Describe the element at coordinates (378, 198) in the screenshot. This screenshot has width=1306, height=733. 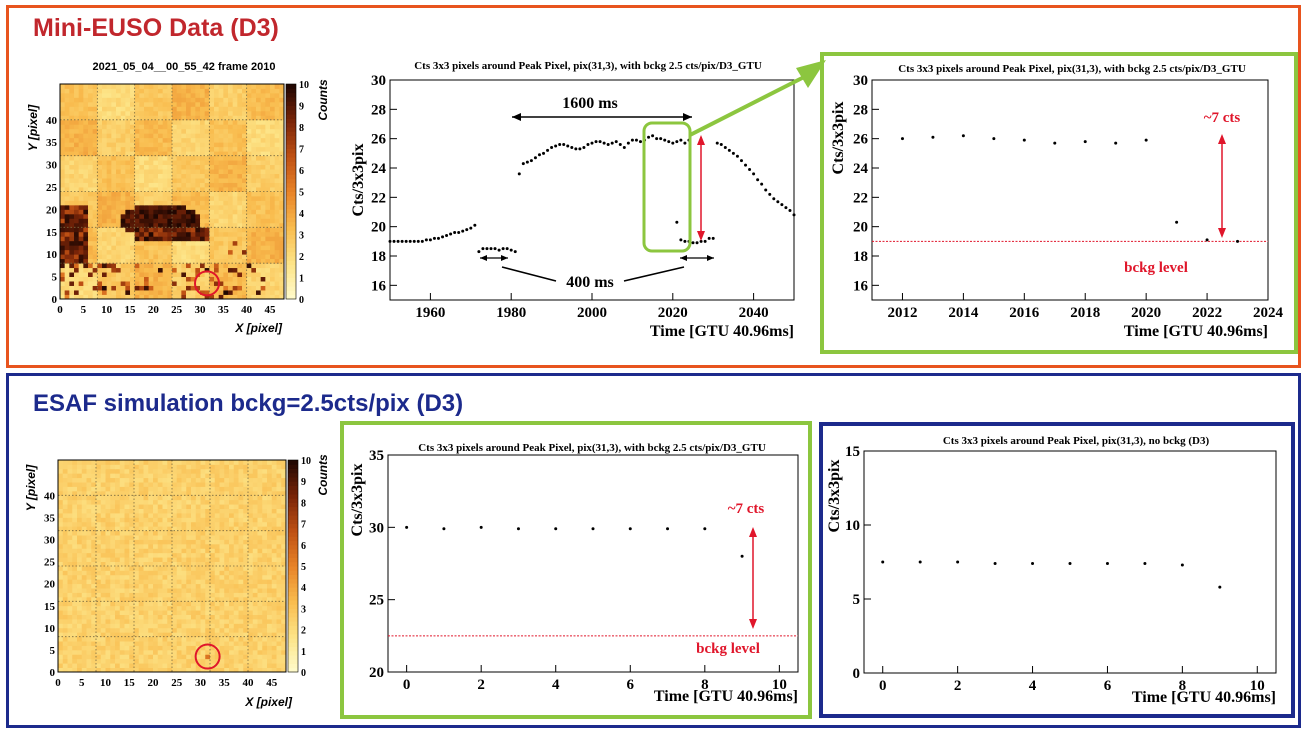
I see `y-tick-label: 22` at that location.